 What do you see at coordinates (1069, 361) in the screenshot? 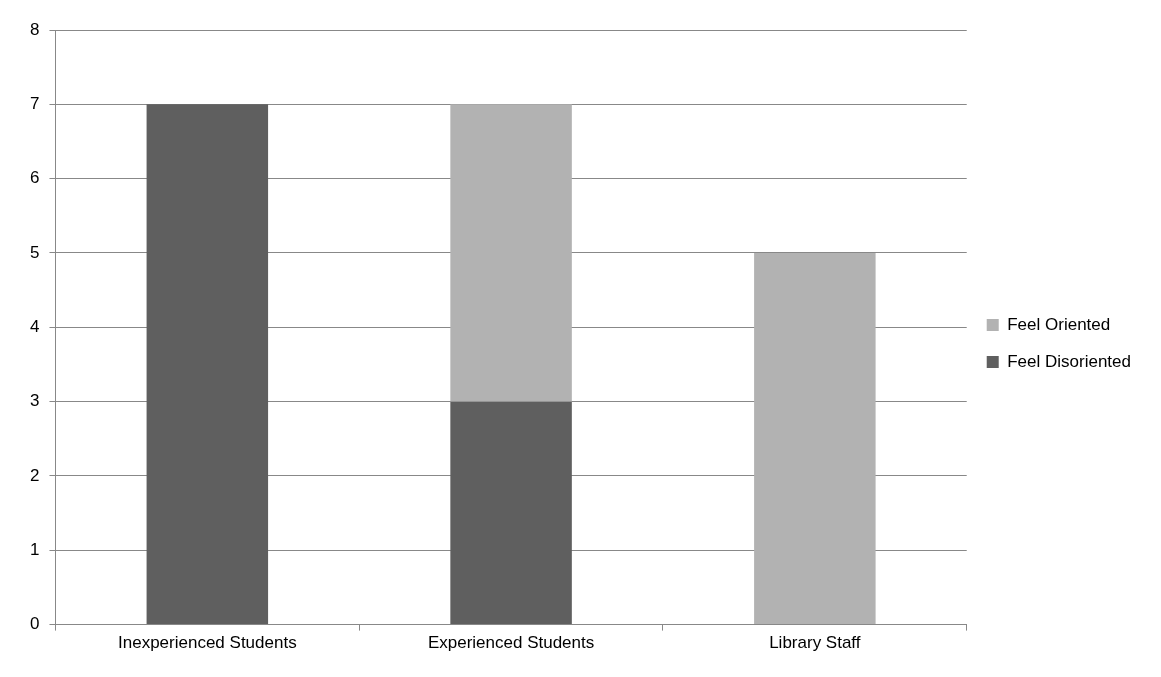
I see `legend-label: Feel Disoriented` at bounding box center [1069, 361].